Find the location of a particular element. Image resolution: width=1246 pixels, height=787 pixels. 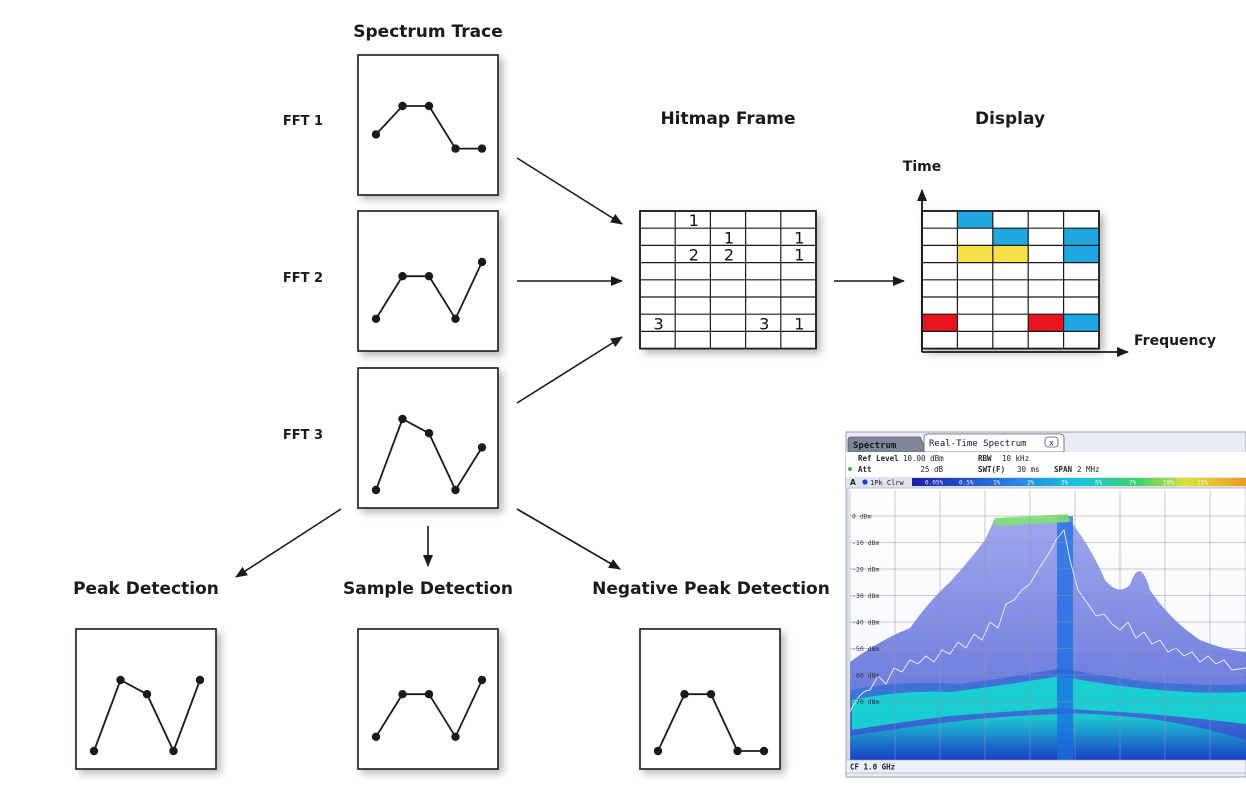

fft2-trace-box is located at coordinates (428, 281).